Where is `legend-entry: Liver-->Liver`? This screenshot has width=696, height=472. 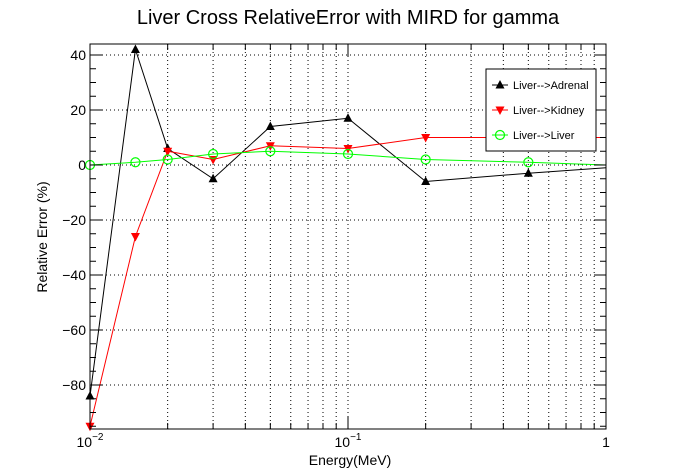 legend-entry: Liver-->Liver is located at coordinates (533, 135).